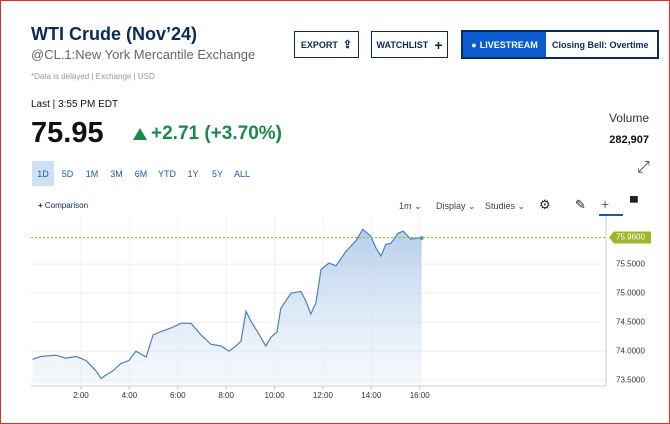 The height and width of the screenshot is (424, 670). I want to click on icon: +, so click(438, 44).